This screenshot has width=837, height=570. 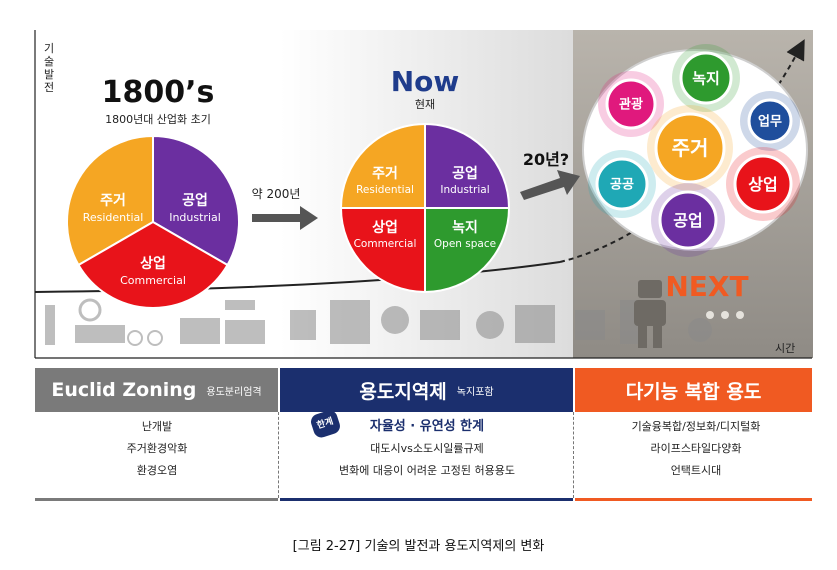 I want to click on list-item: 기술융복합/정보화/디지털화, so click(x=696, y=426).